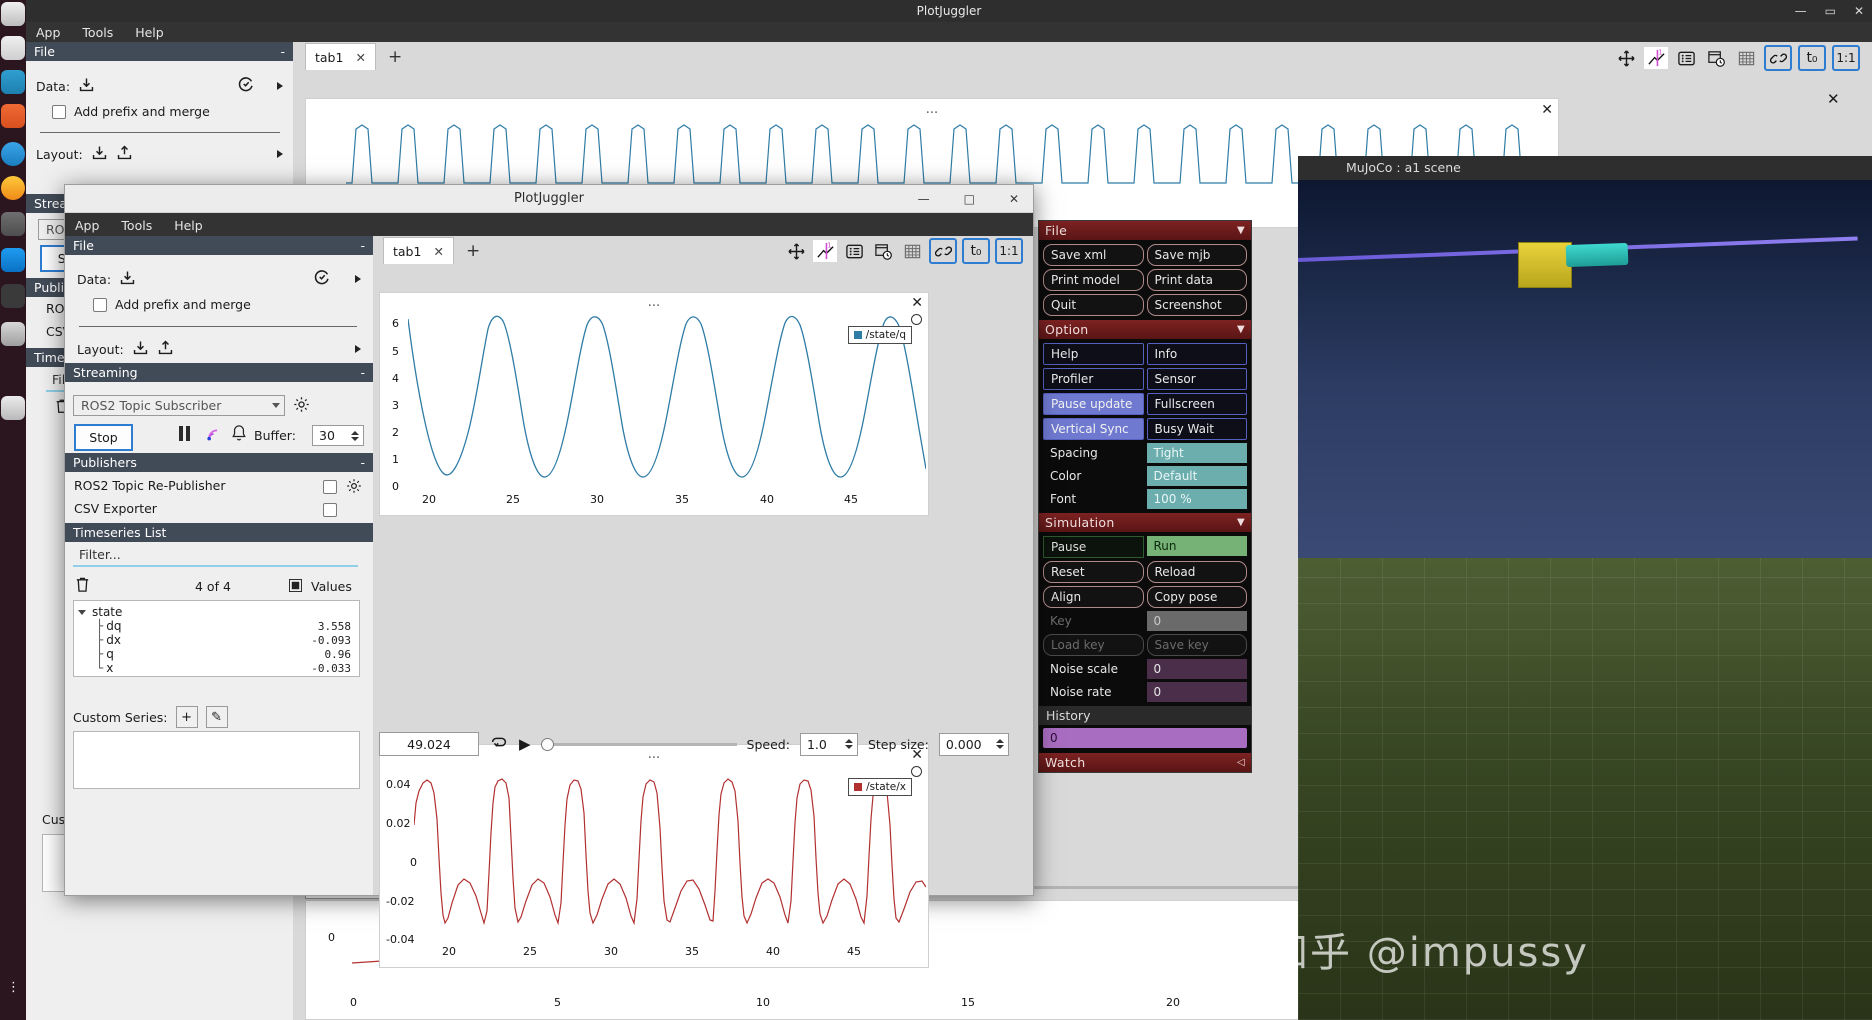 This screenshot has width=1872, height=1020. I want to click on window-controls: — ▭ ✕, so click(1829, 11).